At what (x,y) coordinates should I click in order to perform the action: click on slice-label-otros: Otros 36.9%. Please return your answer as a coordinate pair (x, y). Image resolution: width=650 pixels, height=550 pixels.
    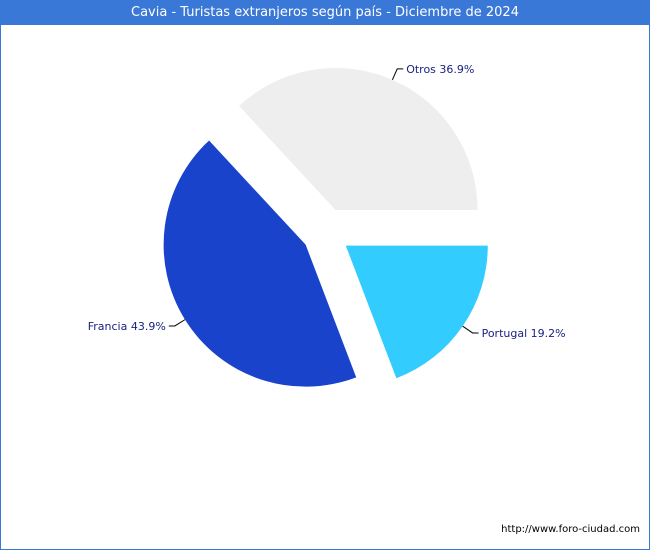
    Looking at the image, I should click on (440, 69).